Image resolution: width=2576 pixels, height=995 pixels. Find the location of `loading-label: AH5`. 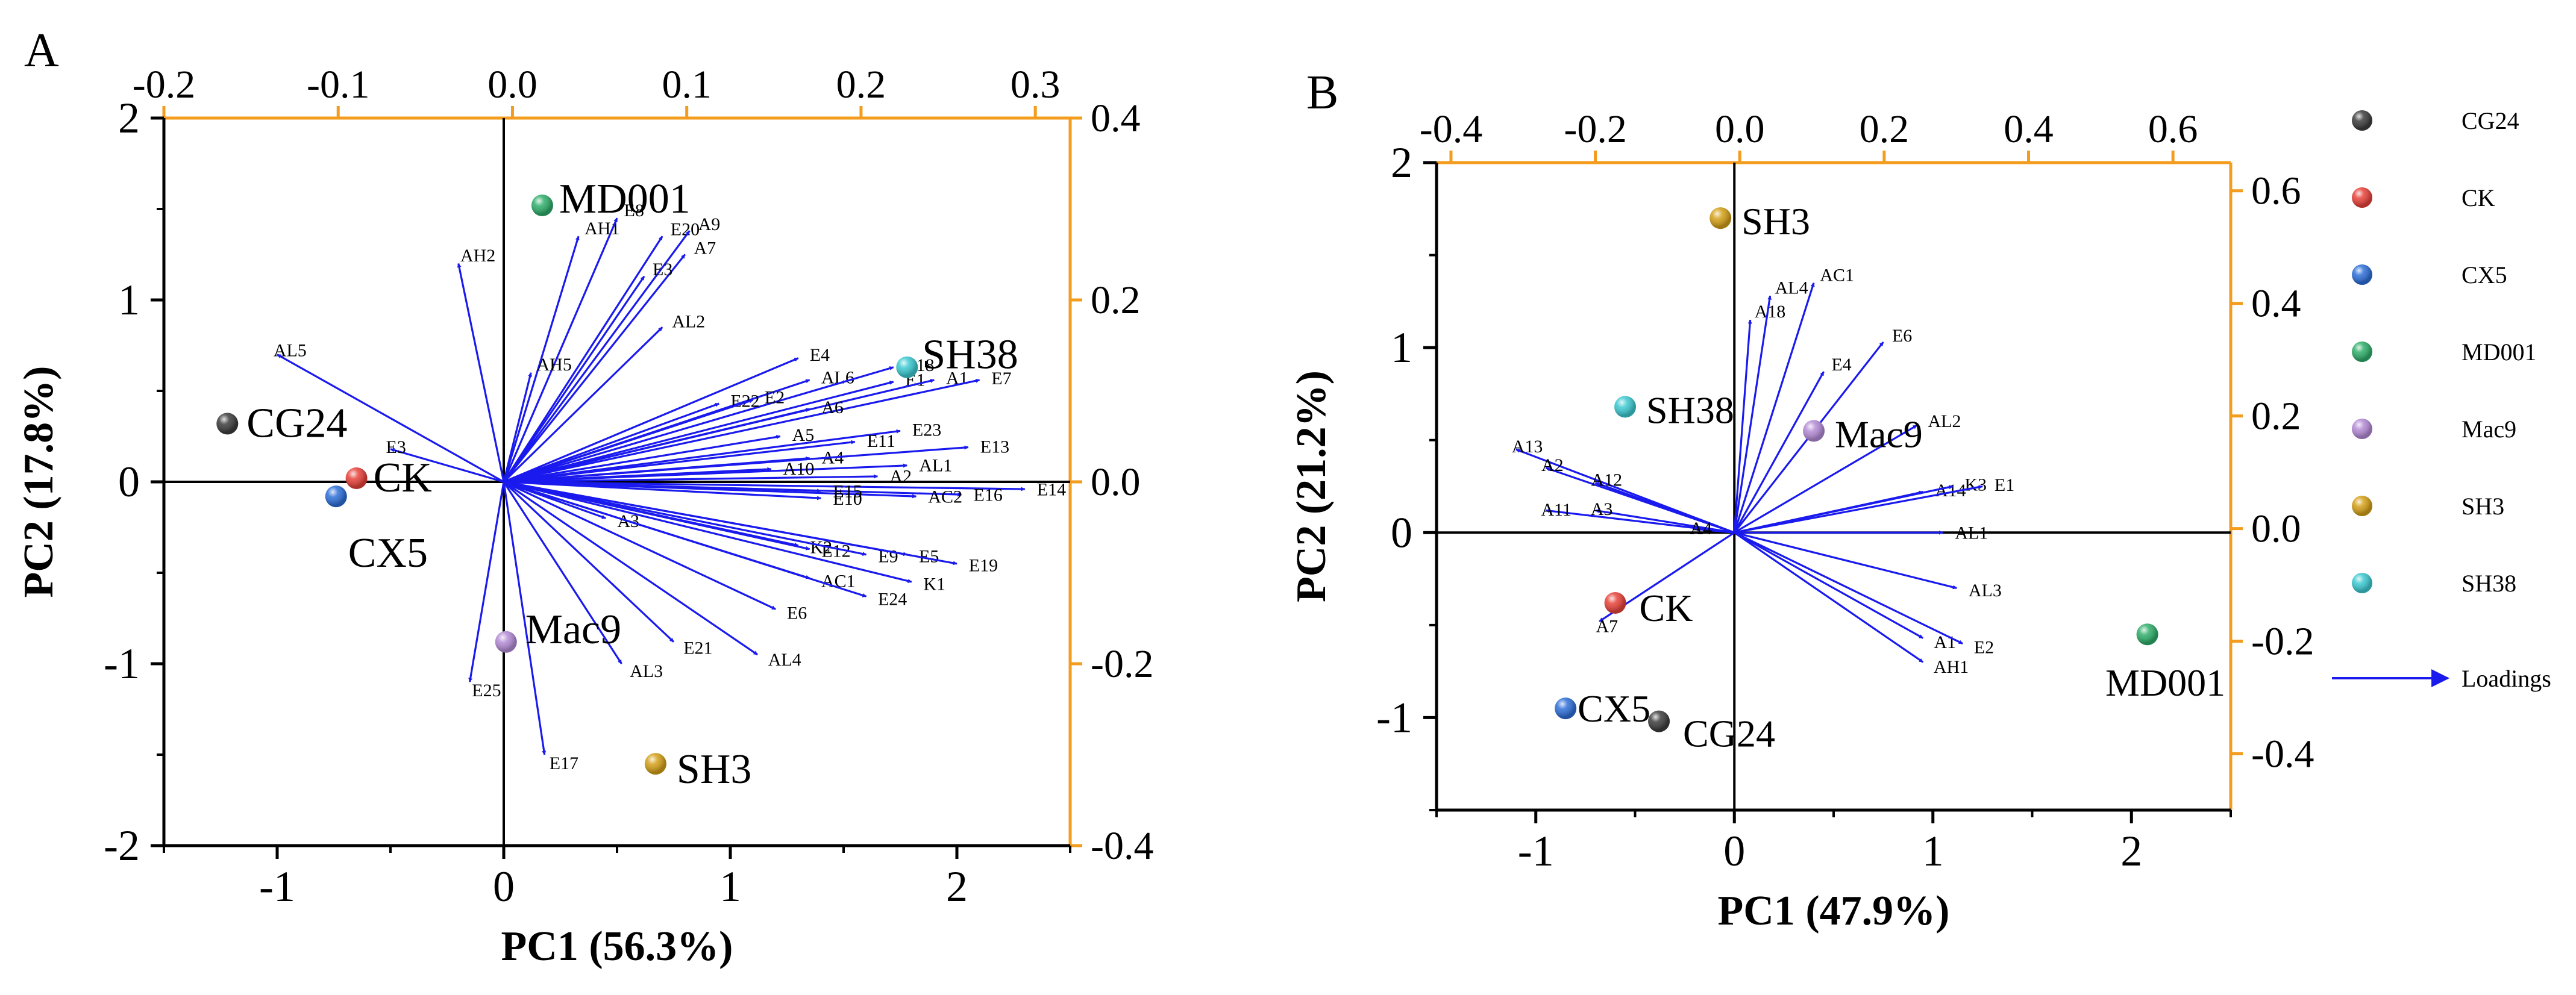

loading-label: AH5 is located at coordinates (554, 365).